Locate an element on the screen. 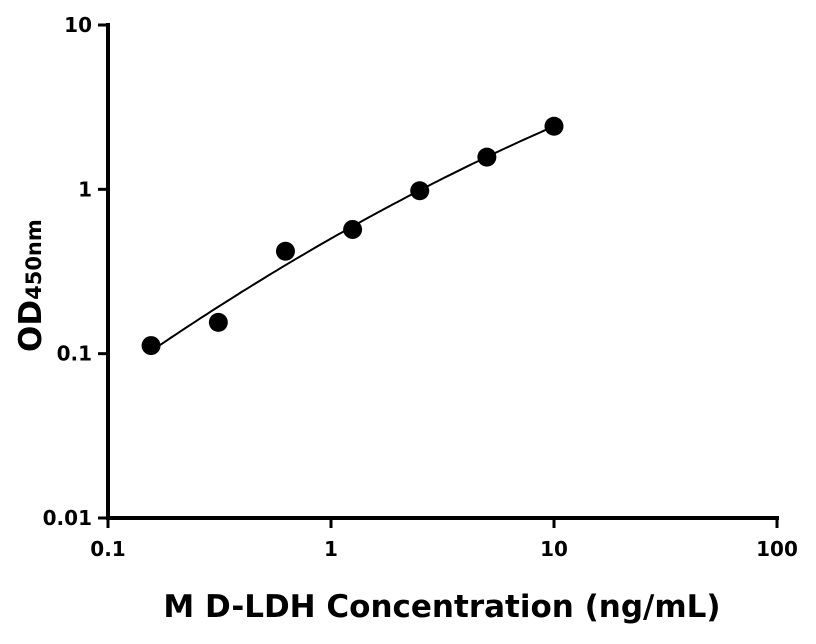  y-tick-label: 1 is located at coordinates (85, 189).